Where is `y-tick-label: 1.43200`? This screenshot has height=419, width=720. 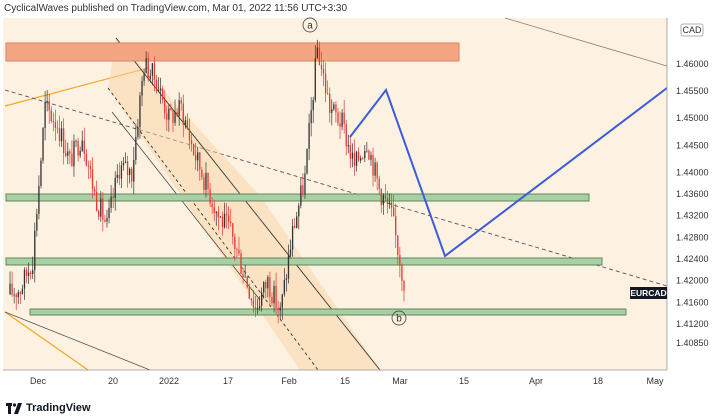
y-tick-label: 1.43200 is located at coordinates (692, 216).